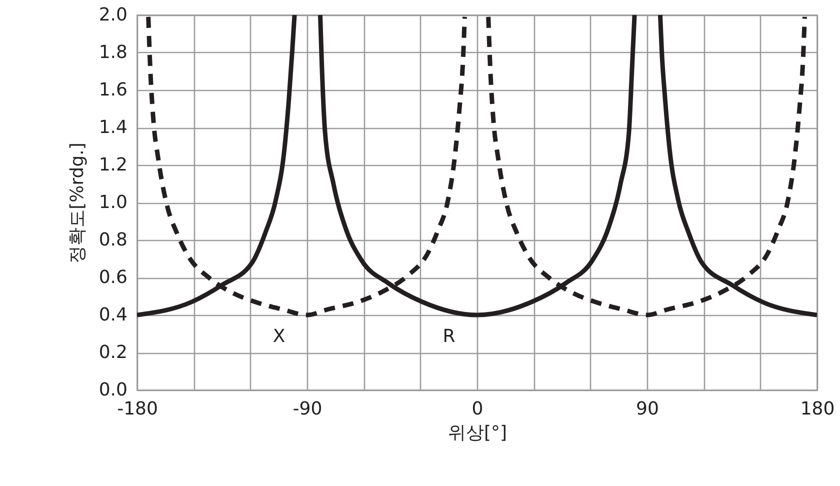  What do you see at coordinates (113, 277) in the screenshot?
I see `y-tick-label: 0.6` at bounding box center [113, 277].